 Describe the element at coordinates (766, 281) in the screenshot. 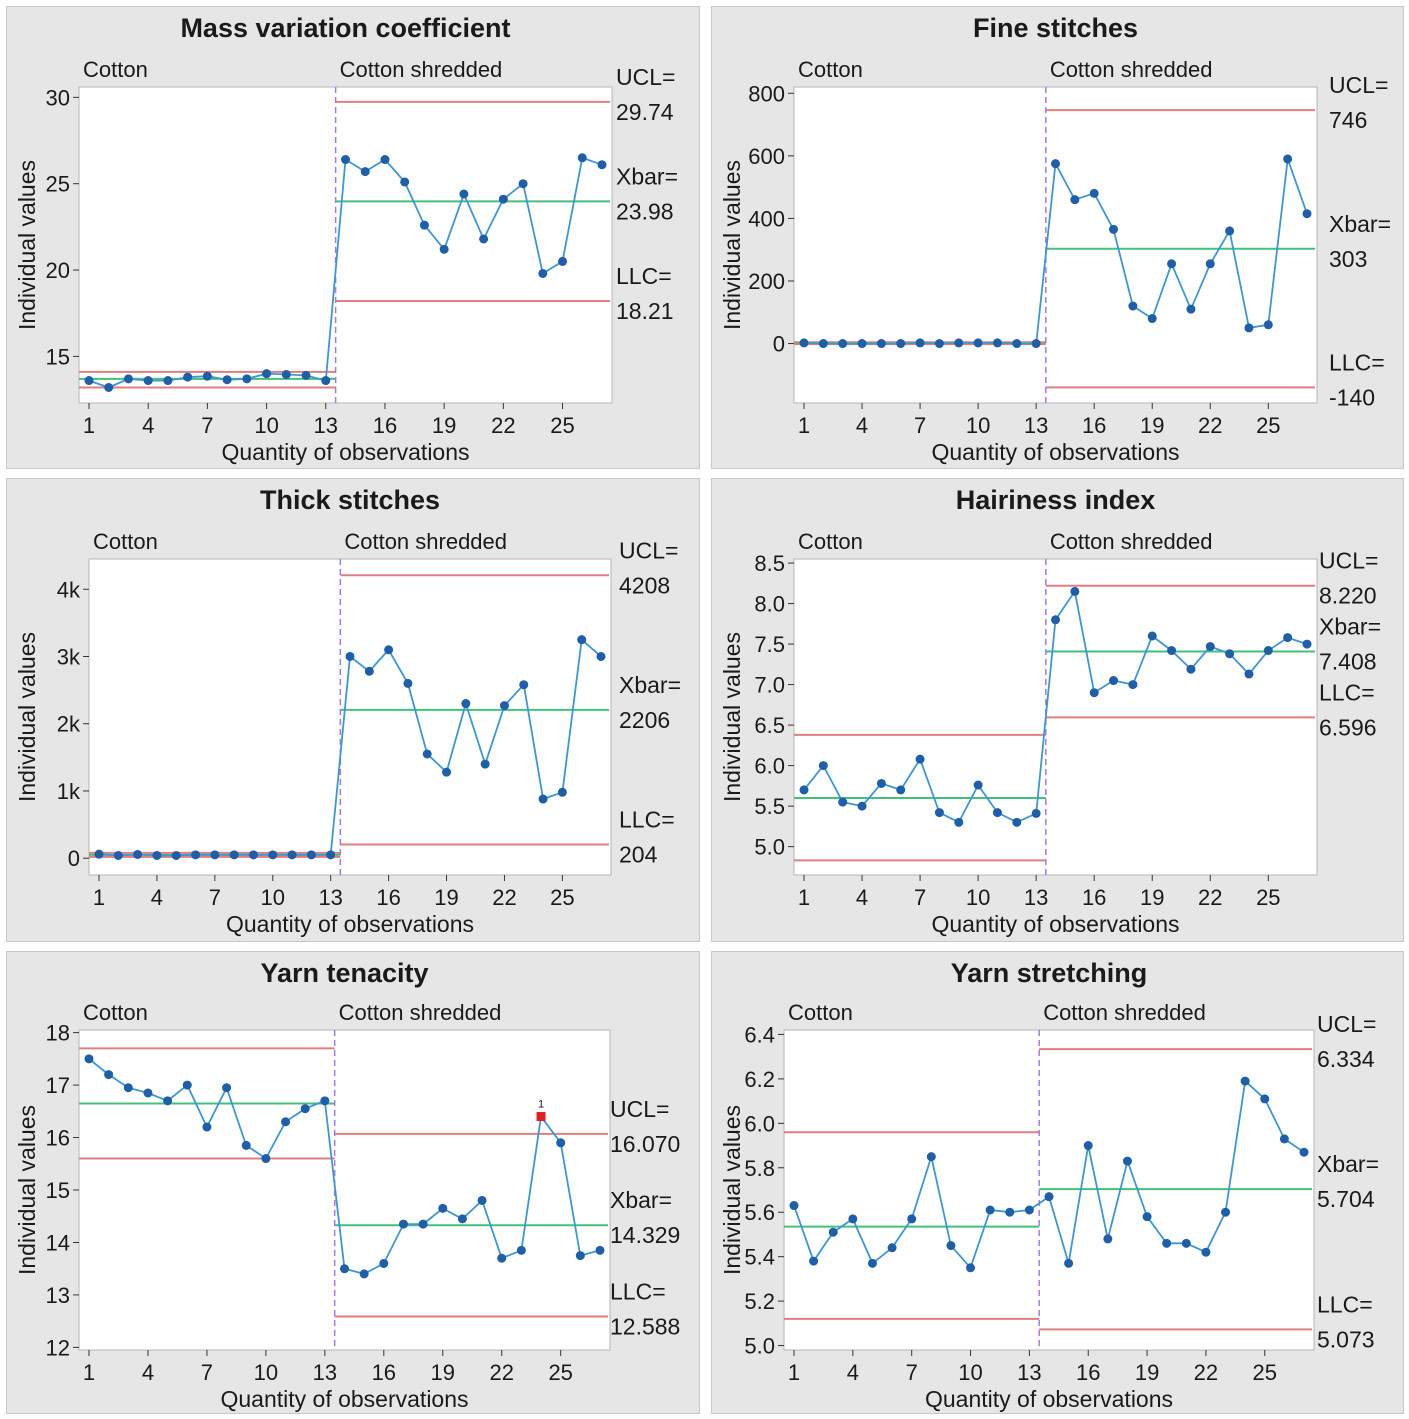

I see `y-tick-label: 200` at that location.